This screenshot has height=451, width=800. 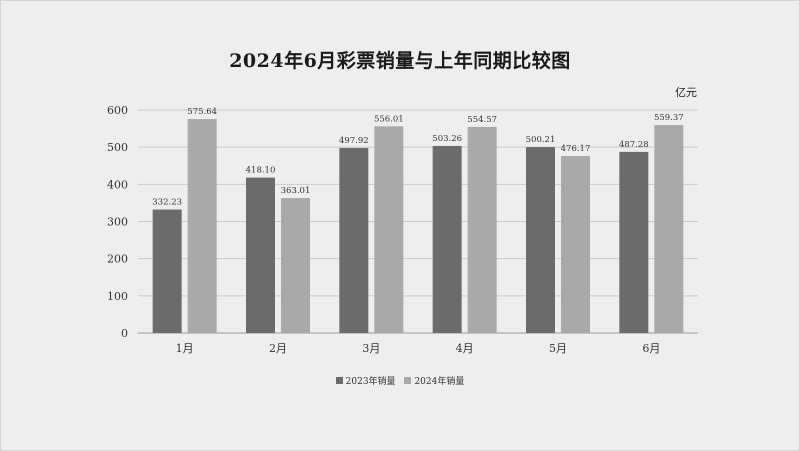 What do you see at coordinates (278, 348) in the screenshot?
I see `x-tick-label: 2月` at bounding box center [278, 348].